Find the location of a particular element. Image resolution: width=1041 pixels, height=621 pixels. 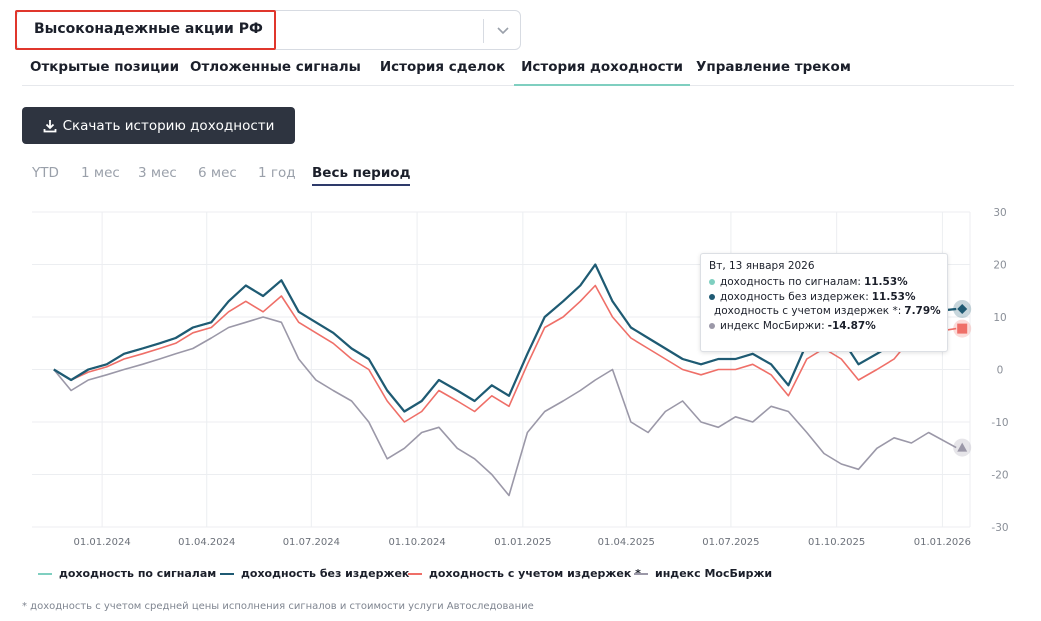

y-tick-label: -30 is located at coordinates (999, 528).